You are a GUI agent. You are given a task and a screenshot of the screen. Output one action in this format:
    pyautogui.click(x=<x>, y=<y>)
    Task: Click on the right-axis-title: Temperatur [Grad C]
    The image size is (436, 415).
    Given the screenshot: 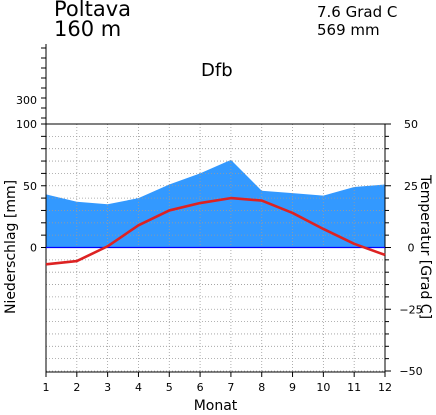 What is the action you would take?
    pyautogui.click(x=425, y=246)
    